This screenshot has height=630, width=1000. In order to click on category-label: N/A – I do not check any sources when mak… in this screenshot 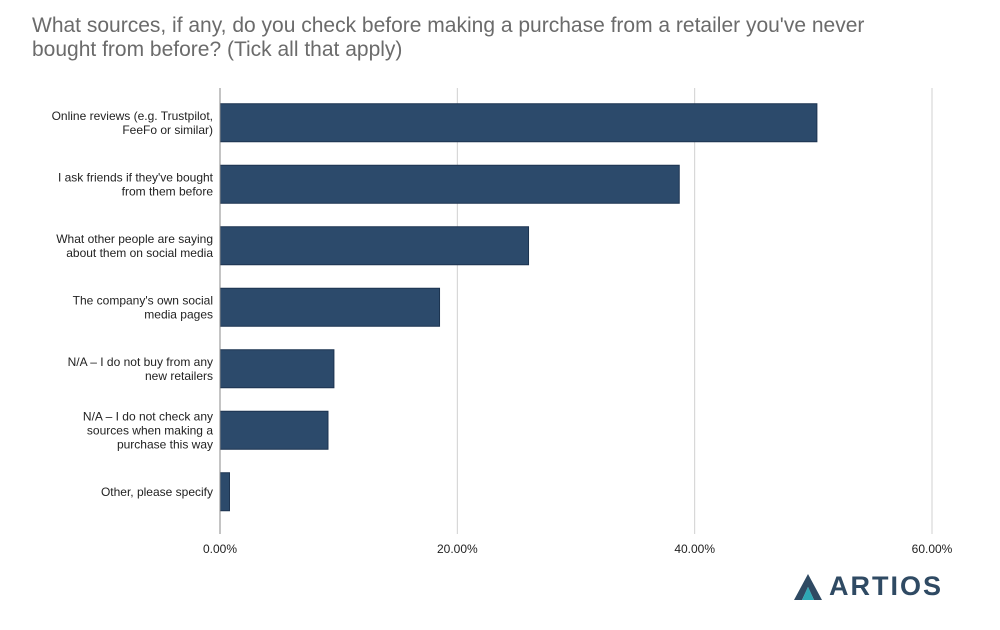, I will do `click(148, 430)`.